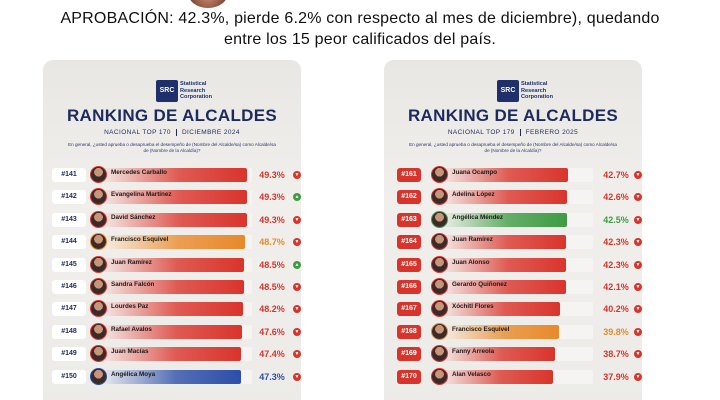  Describe the element at coordinates (552, 133) in the screenshot. I see `subtitle-period: FEBRERO 2025` at that location.